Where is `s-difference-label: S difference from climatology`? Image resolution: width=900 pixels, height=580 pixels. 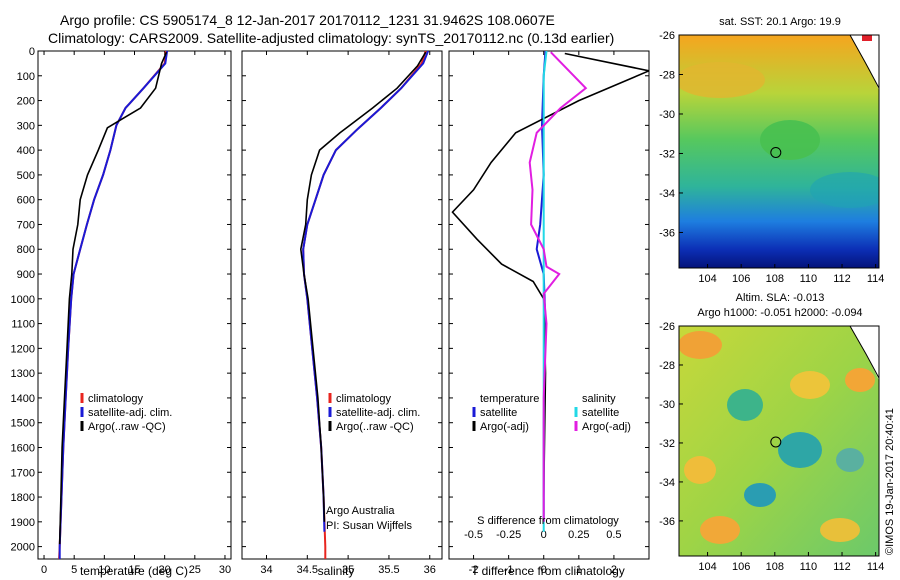
s-difference-label: S difference from climatology is located at coordinates (548, 521).